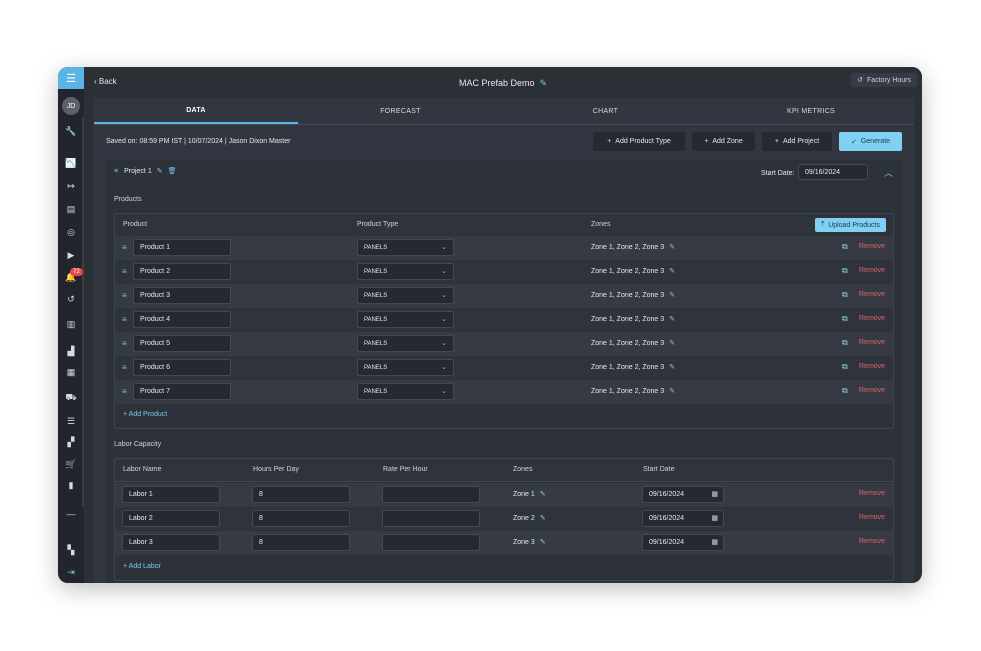 The width and height of the screenshot is (981, 651). What do you see at coordinates (182, 271) in the screenshot?
I see `product-name-input: Product 2` at bounding box center [182, 271].